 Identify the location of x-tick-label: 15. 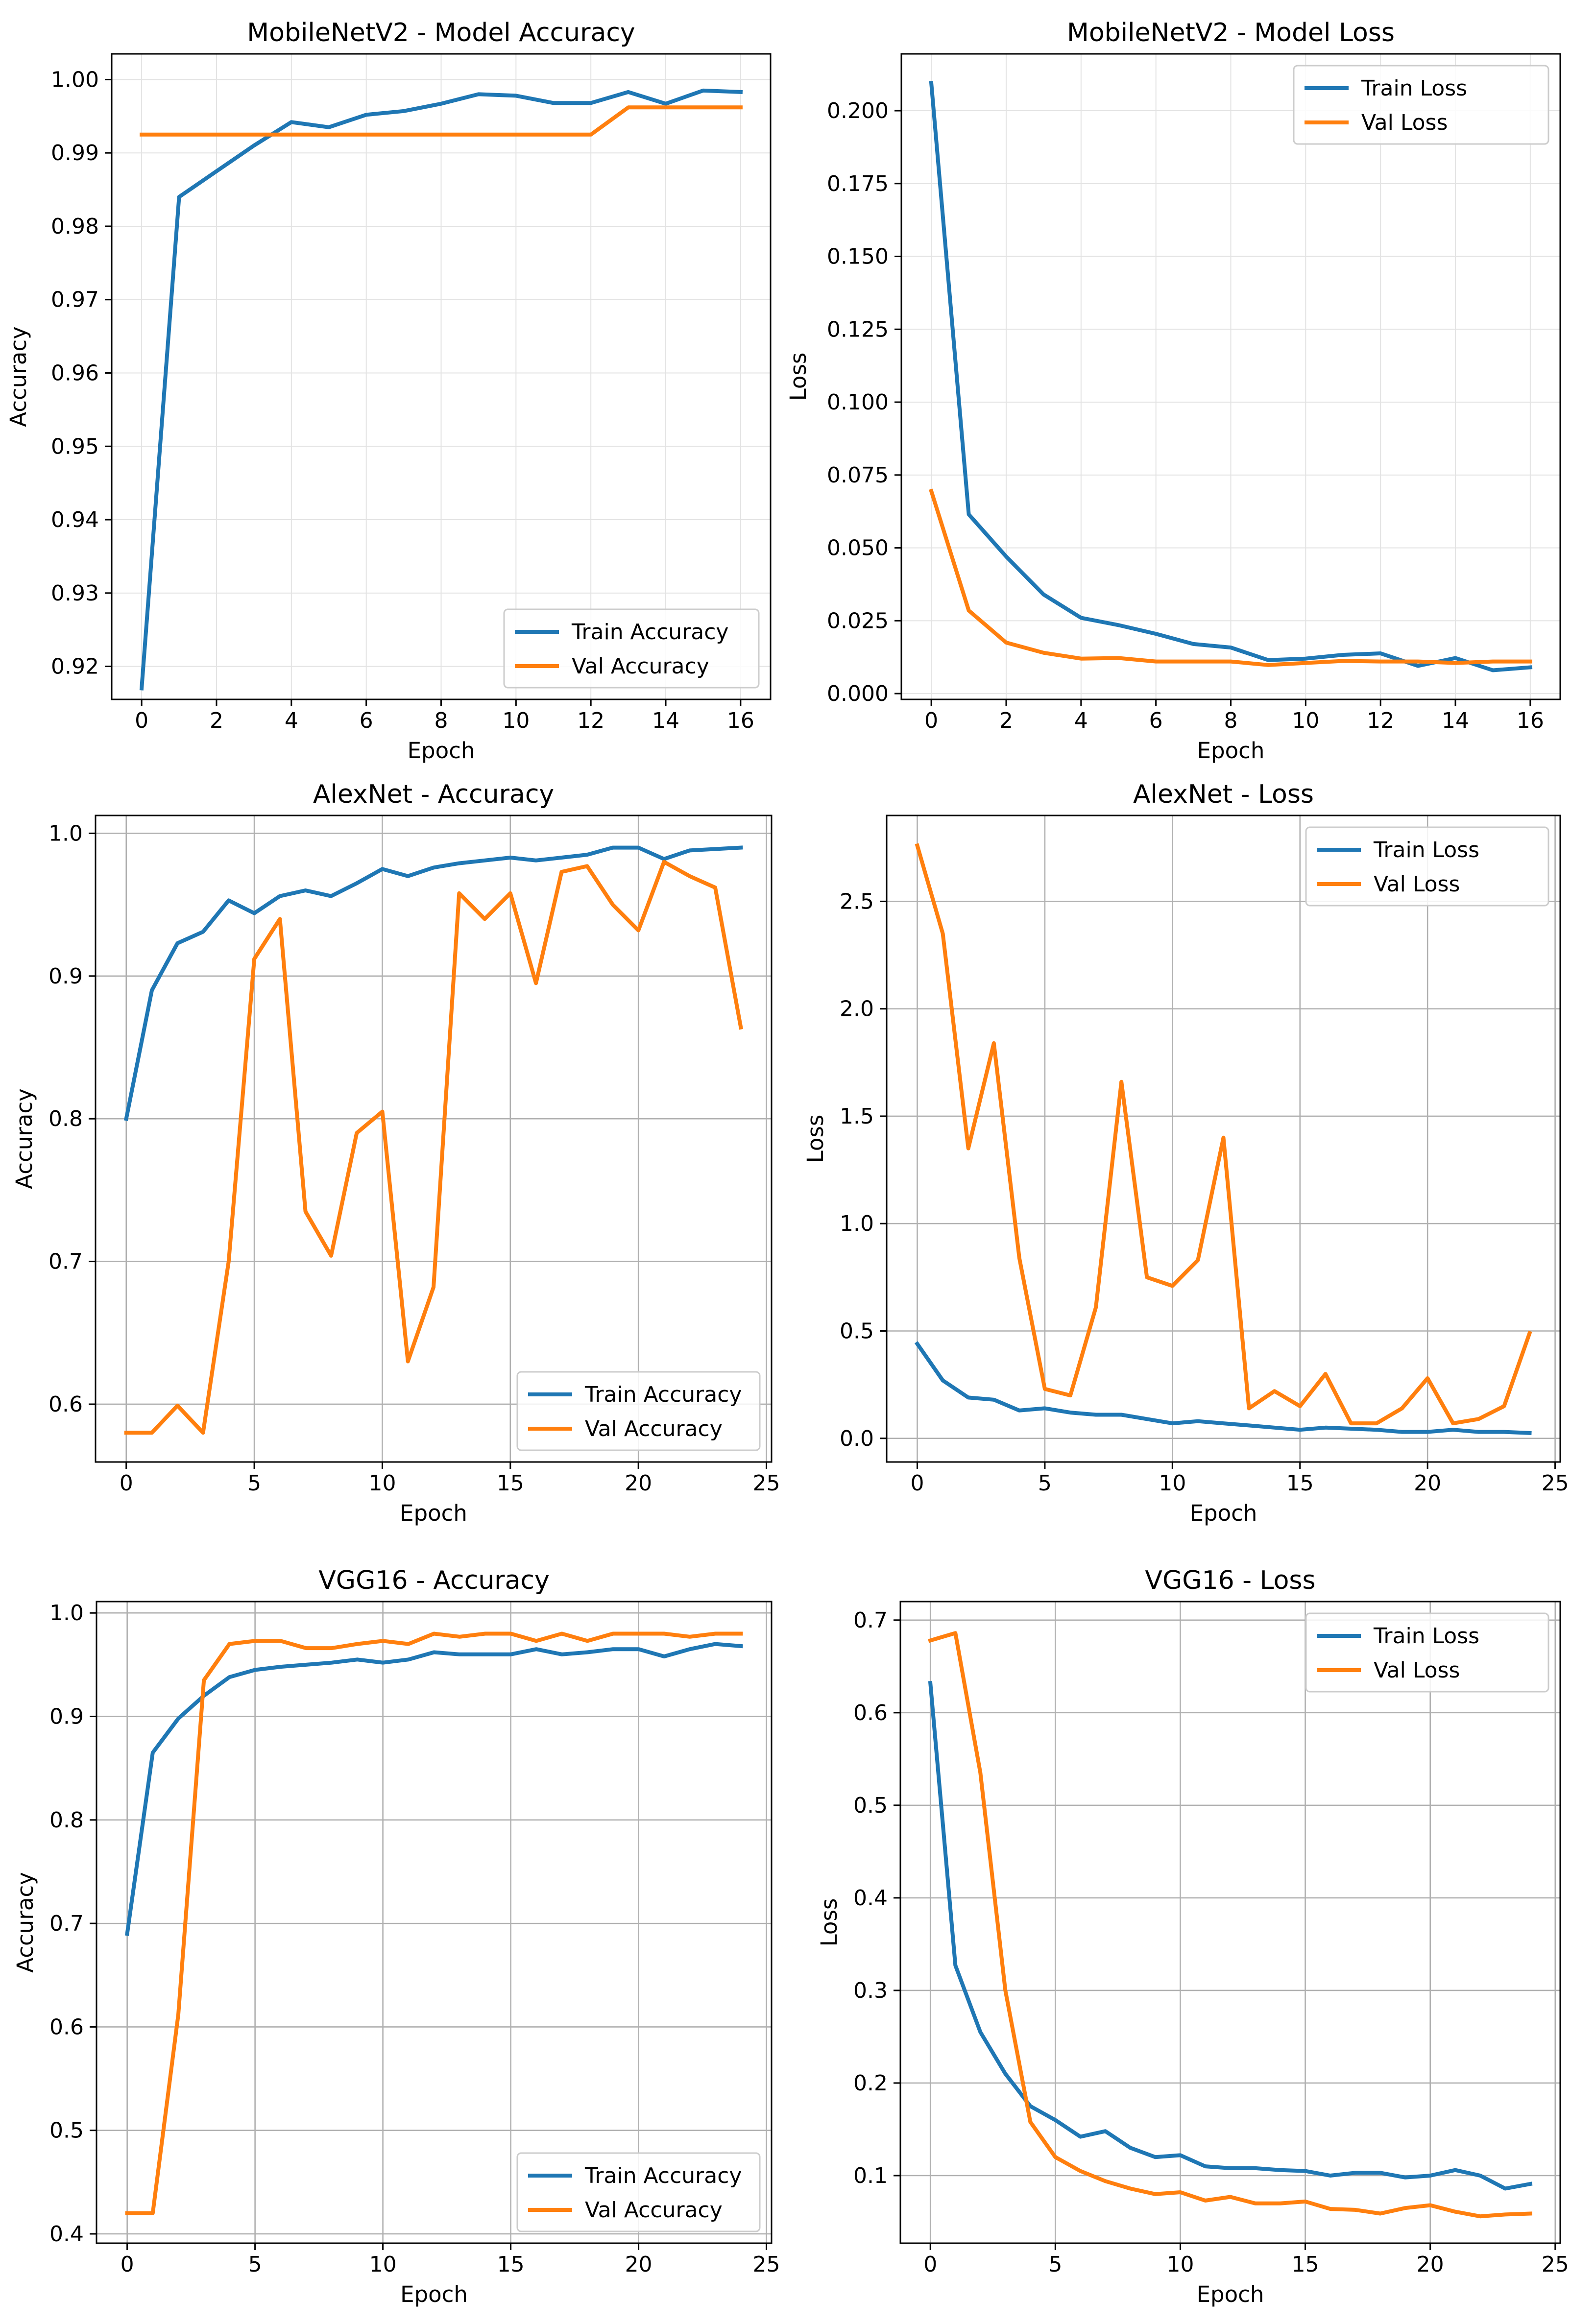
(510, 1484).